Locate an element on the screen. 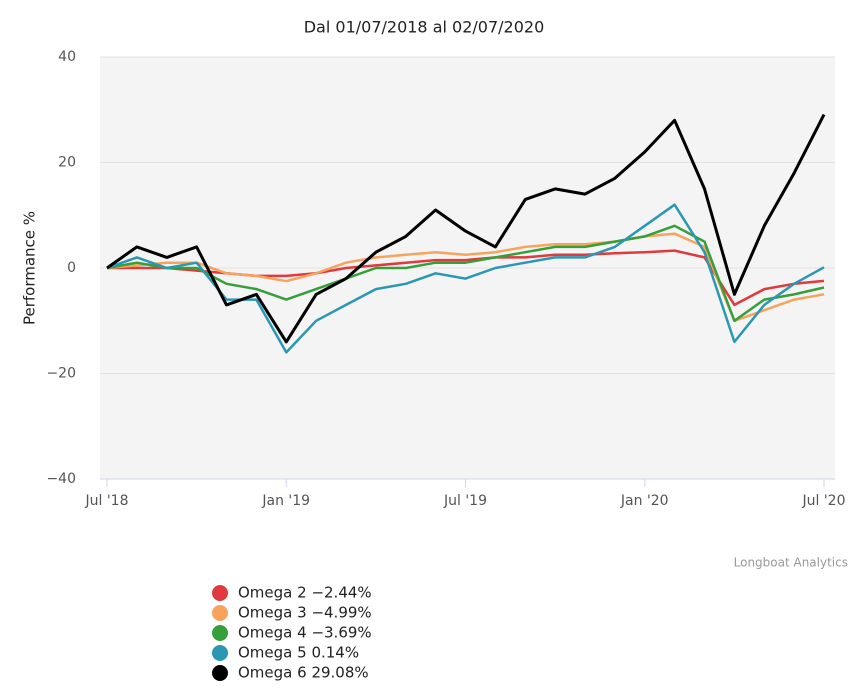 The height and width of the screenshot is (691, 863). legend-label: Omega 5 0.14% is located at coordinates (298, 653).